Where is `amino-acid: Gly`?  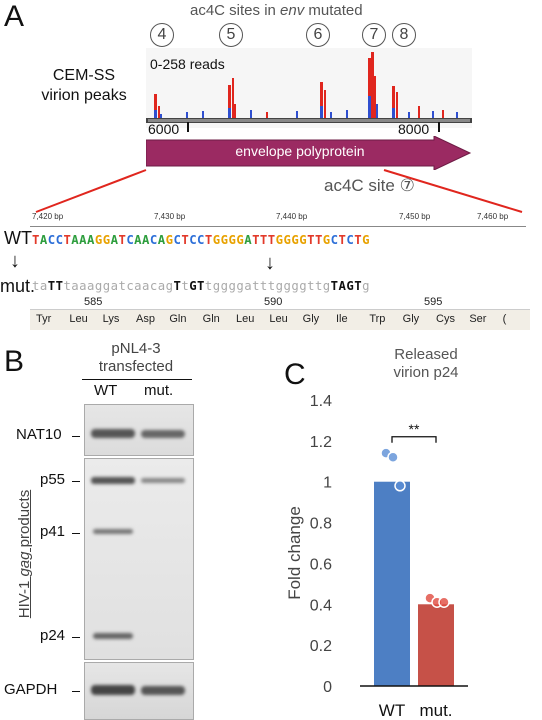 amino-acid: Gly is located at coordinates (411, 319).